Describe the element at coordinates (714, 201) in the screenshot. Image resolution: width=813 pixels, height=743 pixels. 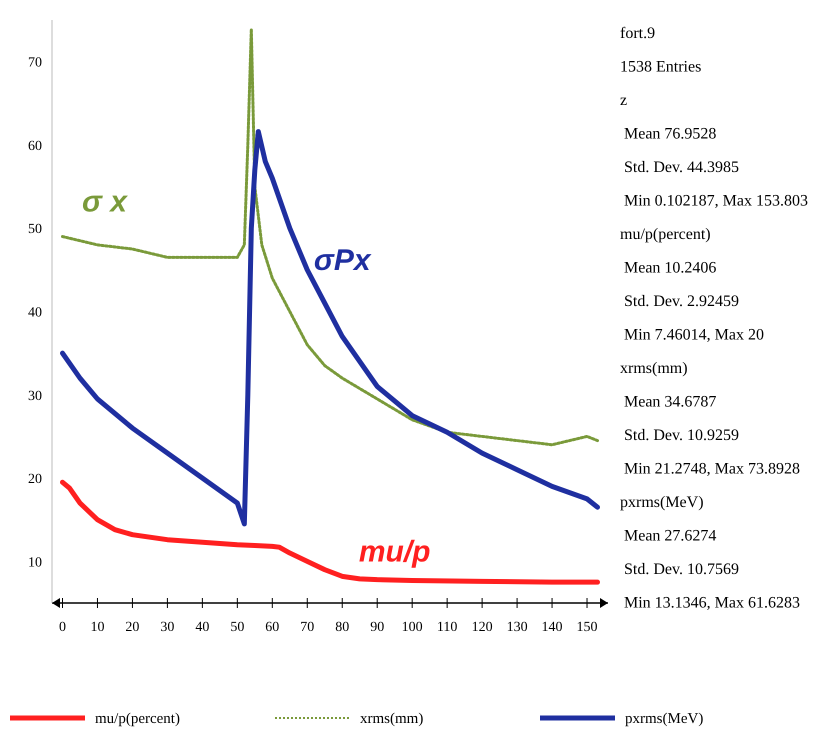
I see `text: Min 0.102187, Max 153.803` at that location.